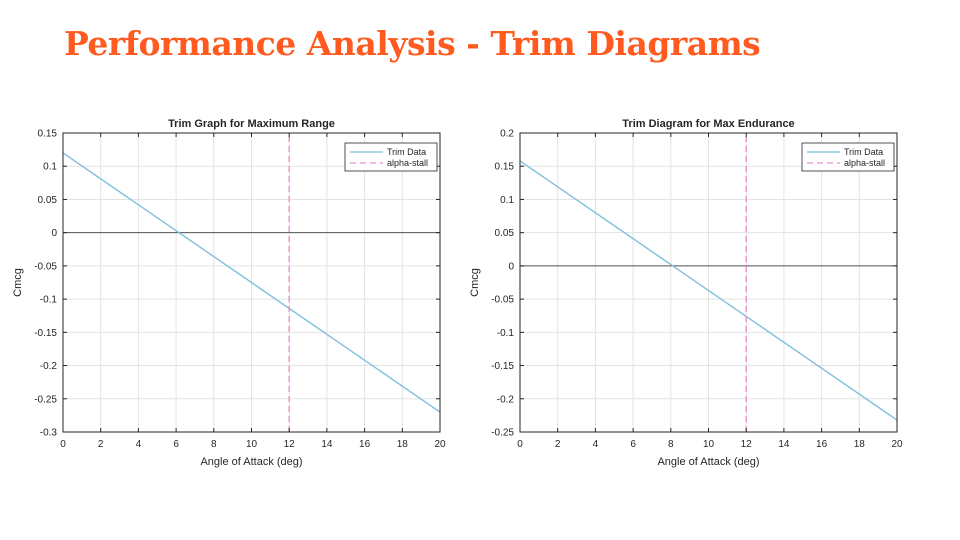 This screenshot has width=960, height=540. What do you see at coordinates (412, 43) in the screenshot?
I see `slide-title: Performance Analysis - Trim Diagrams` at bounding box center [412, 43].